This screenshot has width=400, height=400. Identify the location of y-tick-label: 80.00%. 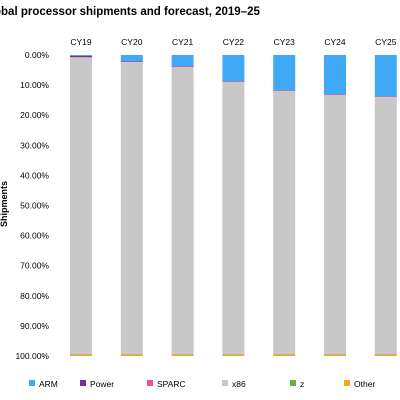
(34, 296).